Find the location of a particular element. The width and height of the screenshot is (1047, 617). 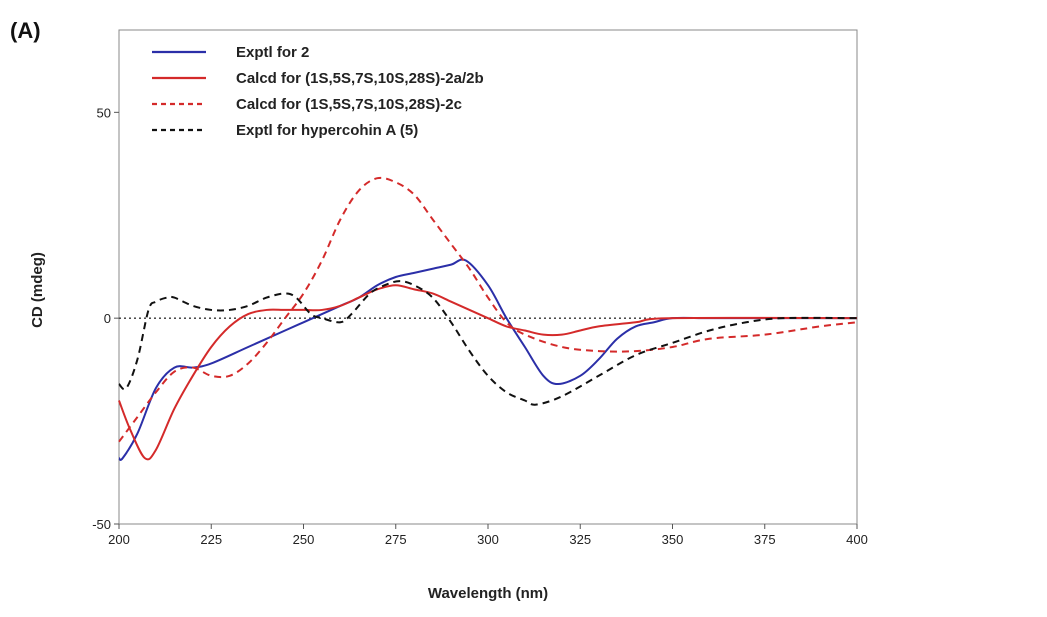

x-tick-label: 375 is located at coordinates (765, 539).